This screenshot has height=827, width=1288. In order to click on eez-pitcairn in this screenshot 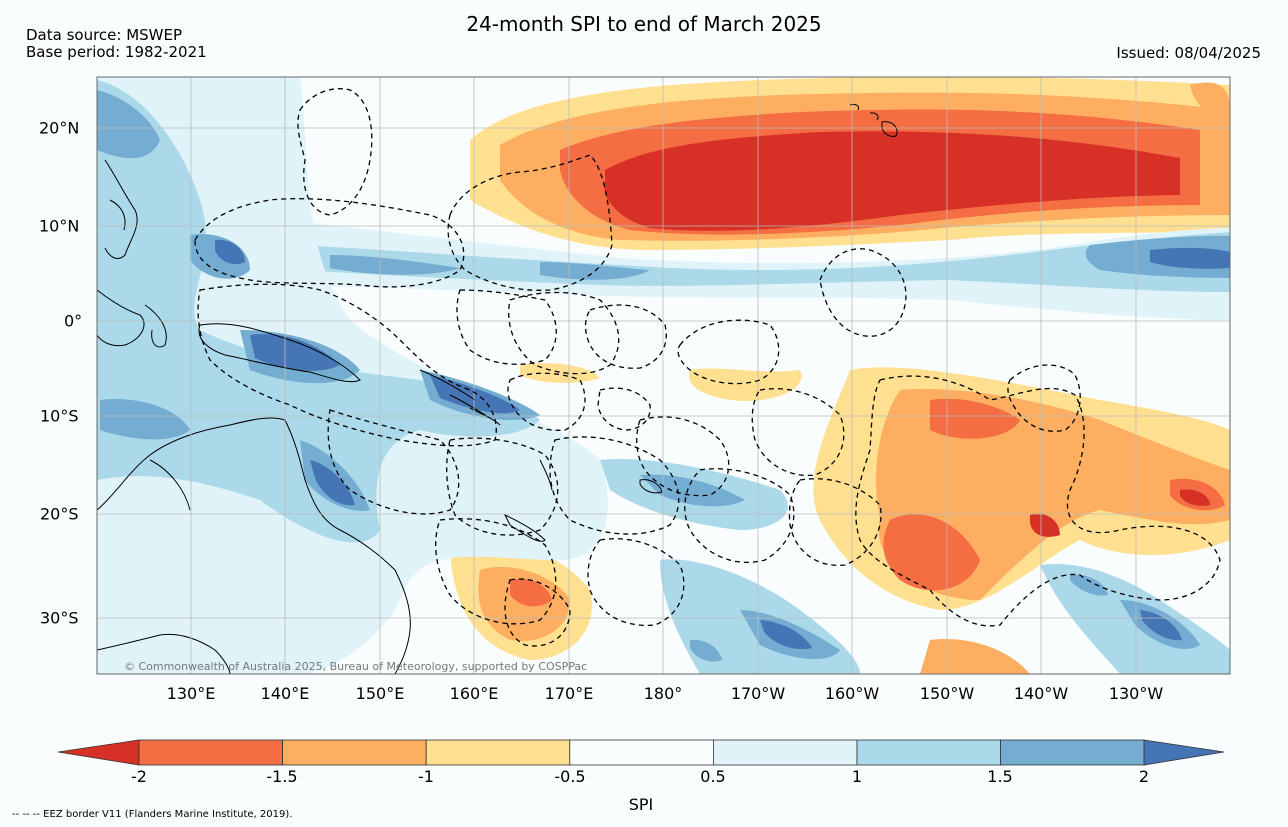, I will do `click(1044, 398)`.